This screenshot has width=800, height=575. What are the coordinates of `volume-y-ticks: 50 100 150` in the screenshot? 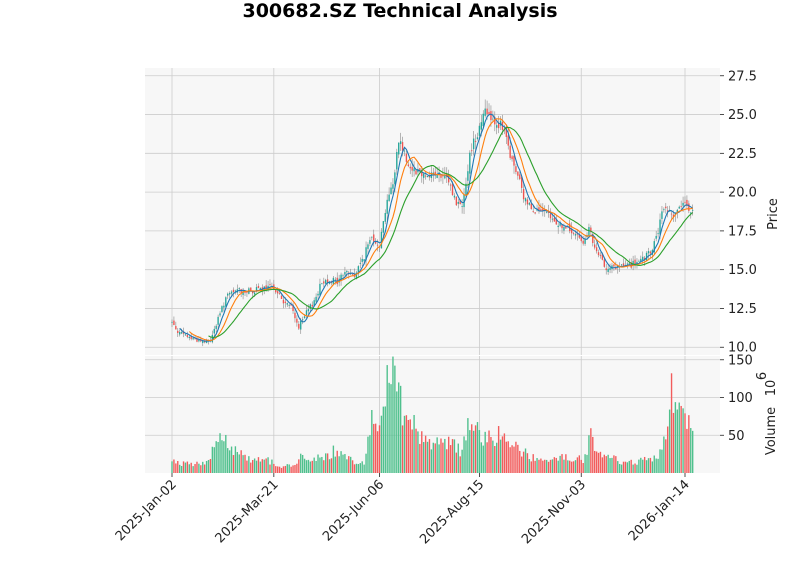 It's located at (736, 398).